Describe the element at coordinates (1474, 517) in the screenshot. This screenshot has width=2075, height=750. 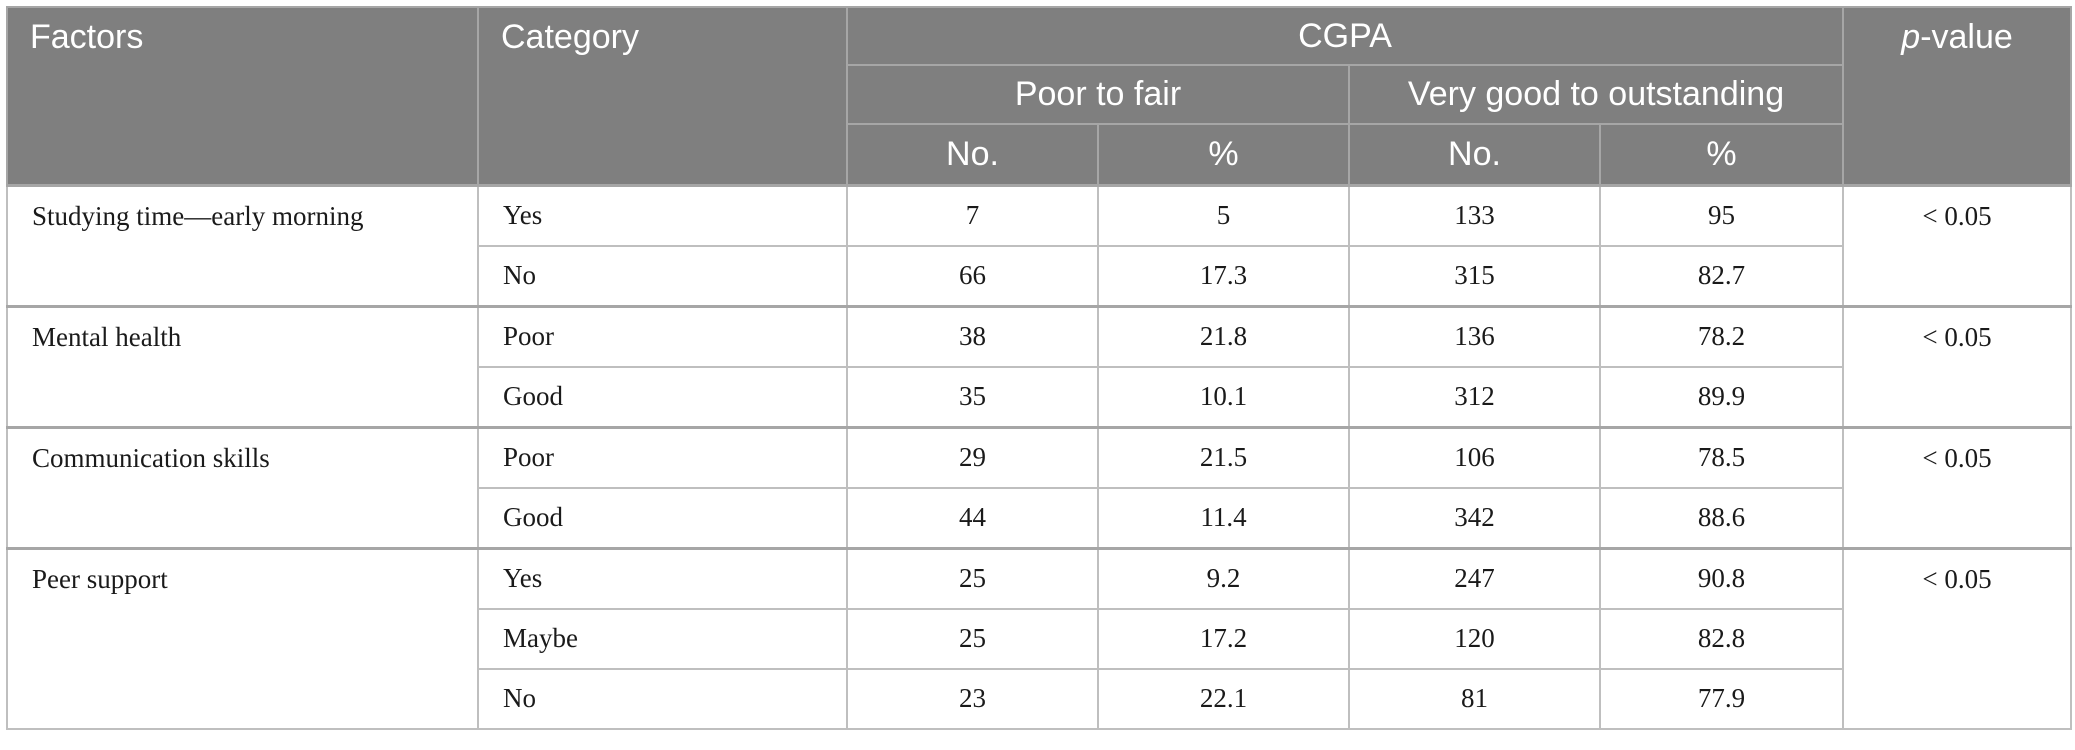
I see `good-no-cell: 342` at that location.